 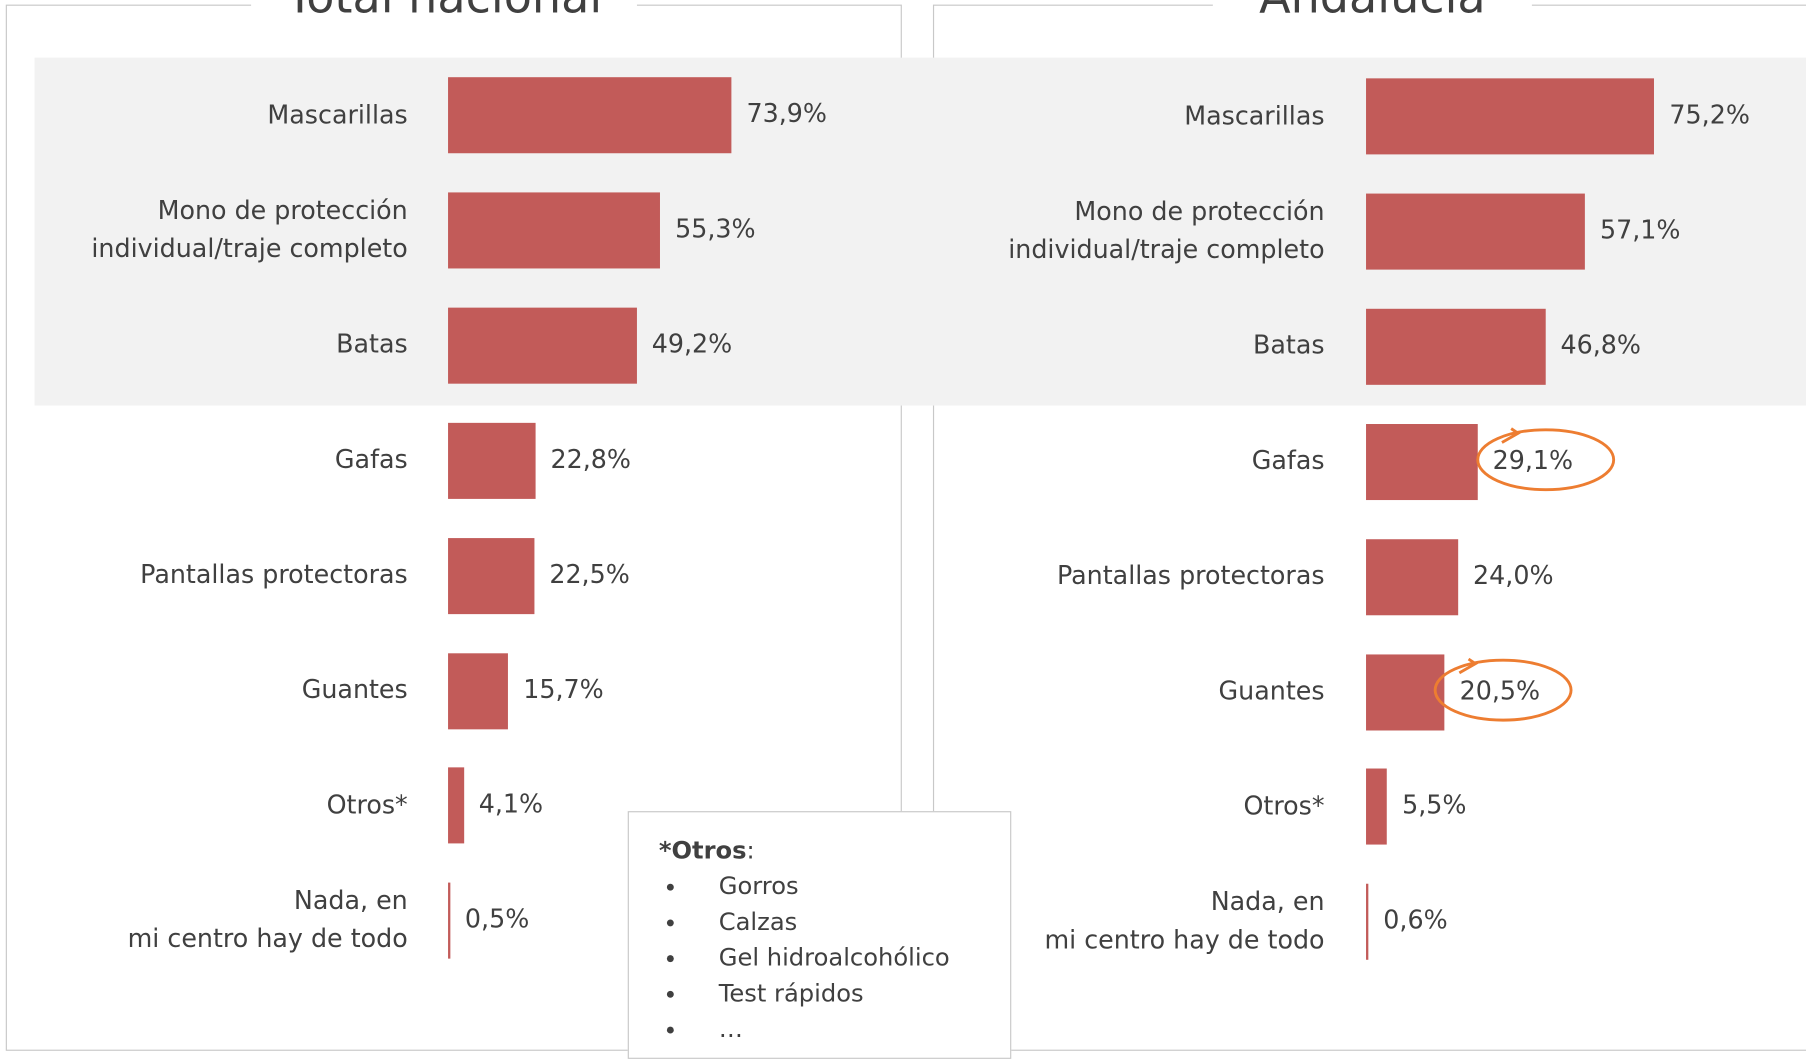 I want to click on value-label: 0,6%, so click(x=1415, y=921).